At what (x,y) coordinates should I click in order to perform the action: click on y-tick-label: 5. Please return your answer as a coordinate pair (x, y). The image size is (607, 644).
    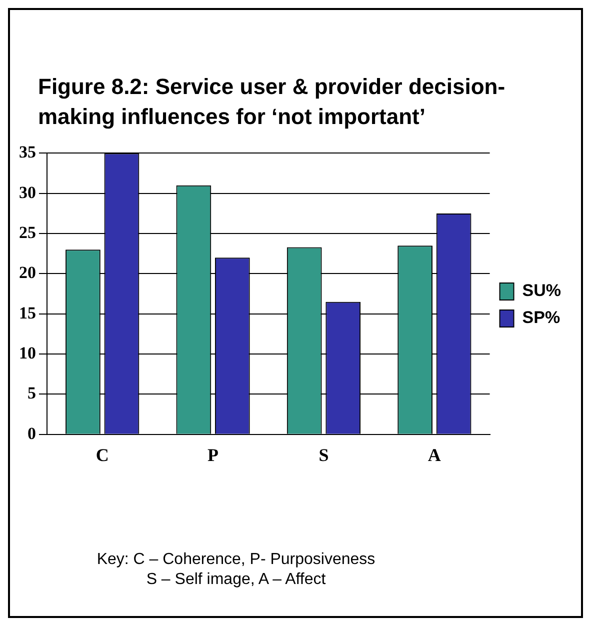
    Looking at the image, I should click on (32, 393).